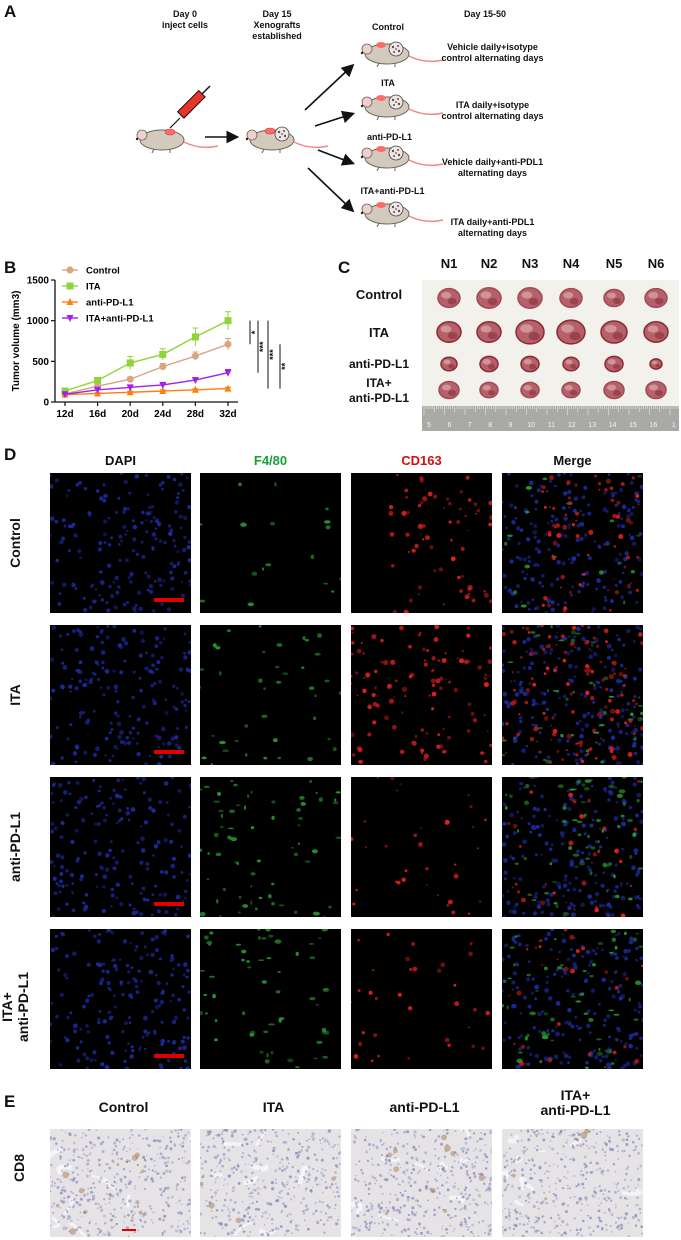 The width and height of the screenshot is (681, 1240). Describe the element at coordinates (613, 425) in the screenshot. I see `ruler-number: 14` at that location.